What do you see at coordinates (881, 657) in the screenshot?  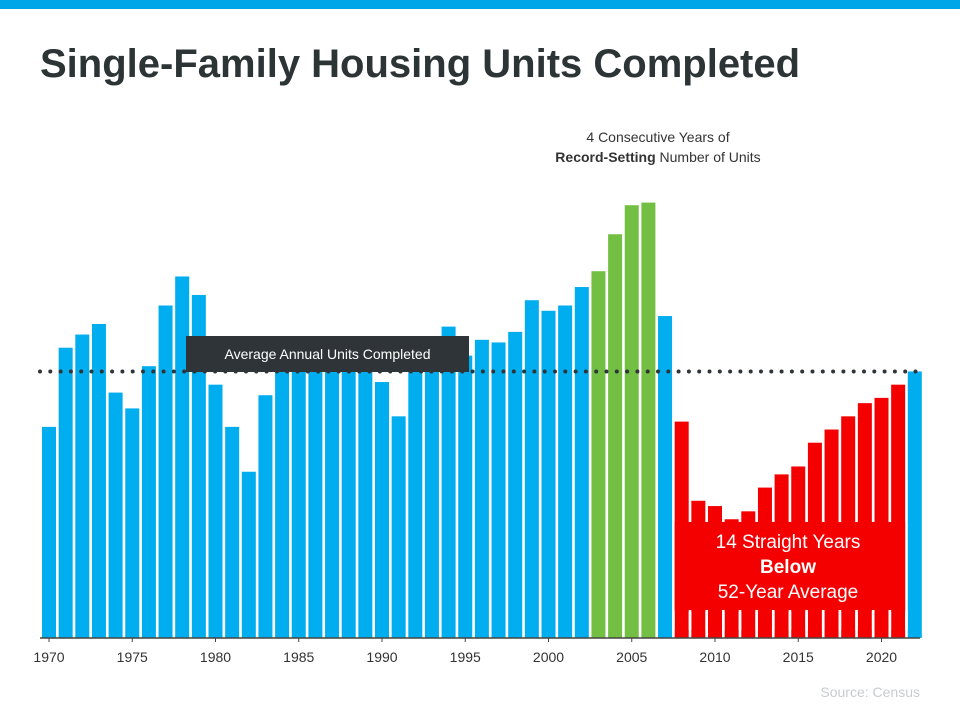 I see `x-tick-label: 2020` at bounding box center [881, 657].